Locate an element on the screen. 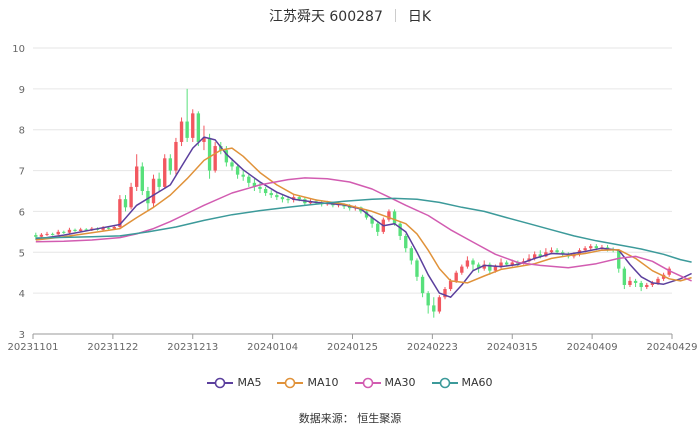 The height and width of the screenshot is (426, 700). y-tick-label: 7 is located at coordinates (22, 172).